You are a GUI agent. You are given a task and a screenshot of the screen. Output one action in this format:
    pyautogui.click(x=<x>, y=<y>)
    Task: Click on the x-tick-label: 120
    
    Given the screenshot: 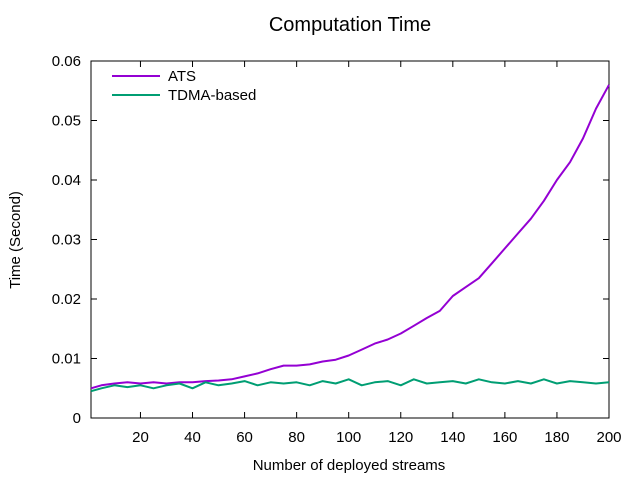 What is the action you would take?
    pyautogui.click(x=400, y=437)
    